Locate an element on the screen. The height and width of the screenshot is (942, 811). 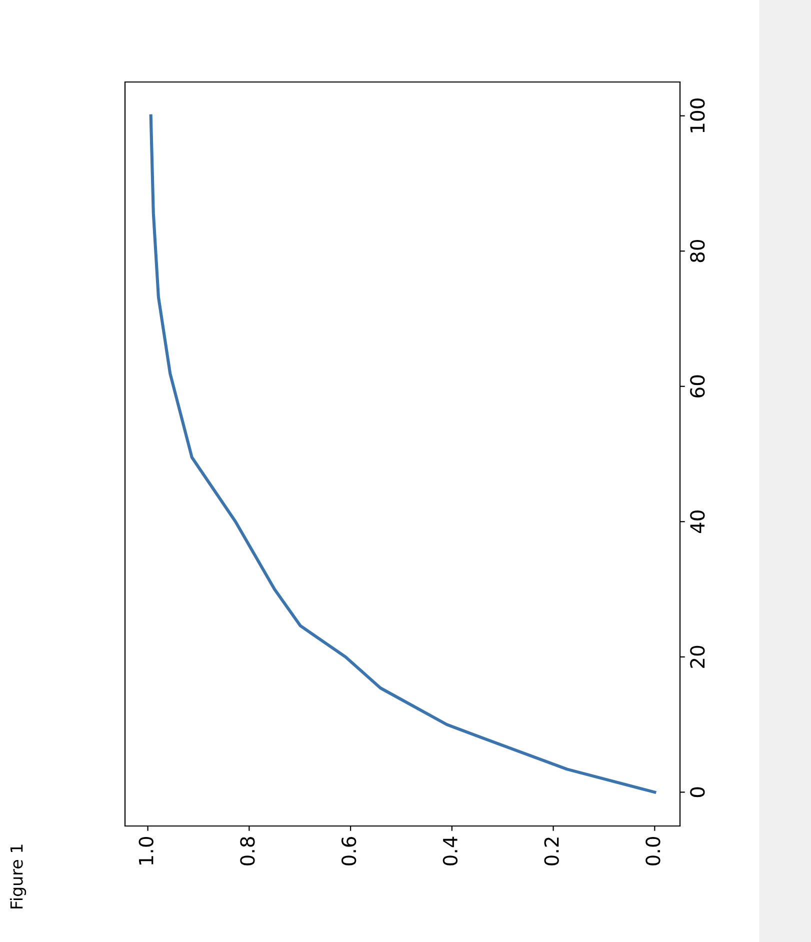
y-tick-label: 80 is located at coordinates (697, 251).